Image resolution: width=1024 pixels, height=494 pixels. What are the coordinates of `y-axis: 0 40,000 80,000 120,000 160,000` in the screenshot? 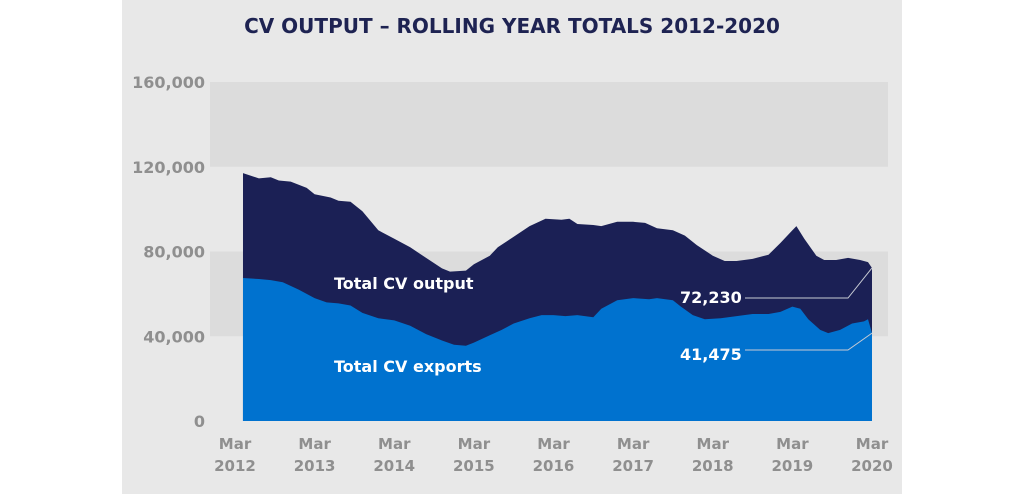 It's located at (168, 252).